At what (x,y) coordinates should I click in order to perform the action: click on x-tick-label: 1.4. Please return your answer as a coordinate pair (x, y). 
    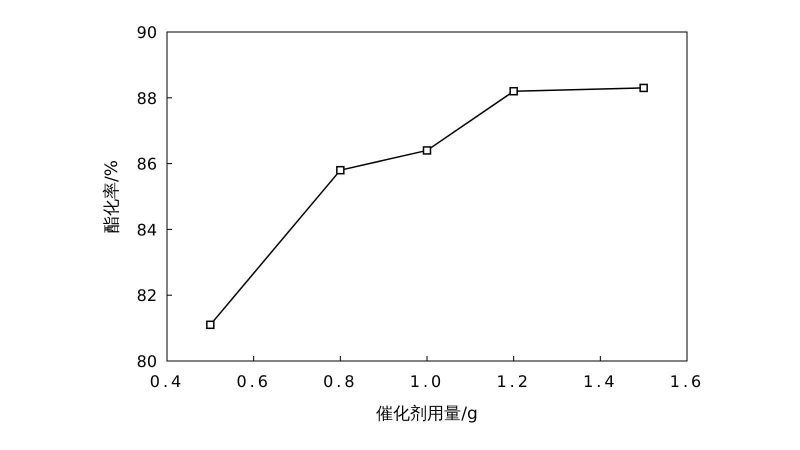
    Looking at the image, I should click on (600, 381).